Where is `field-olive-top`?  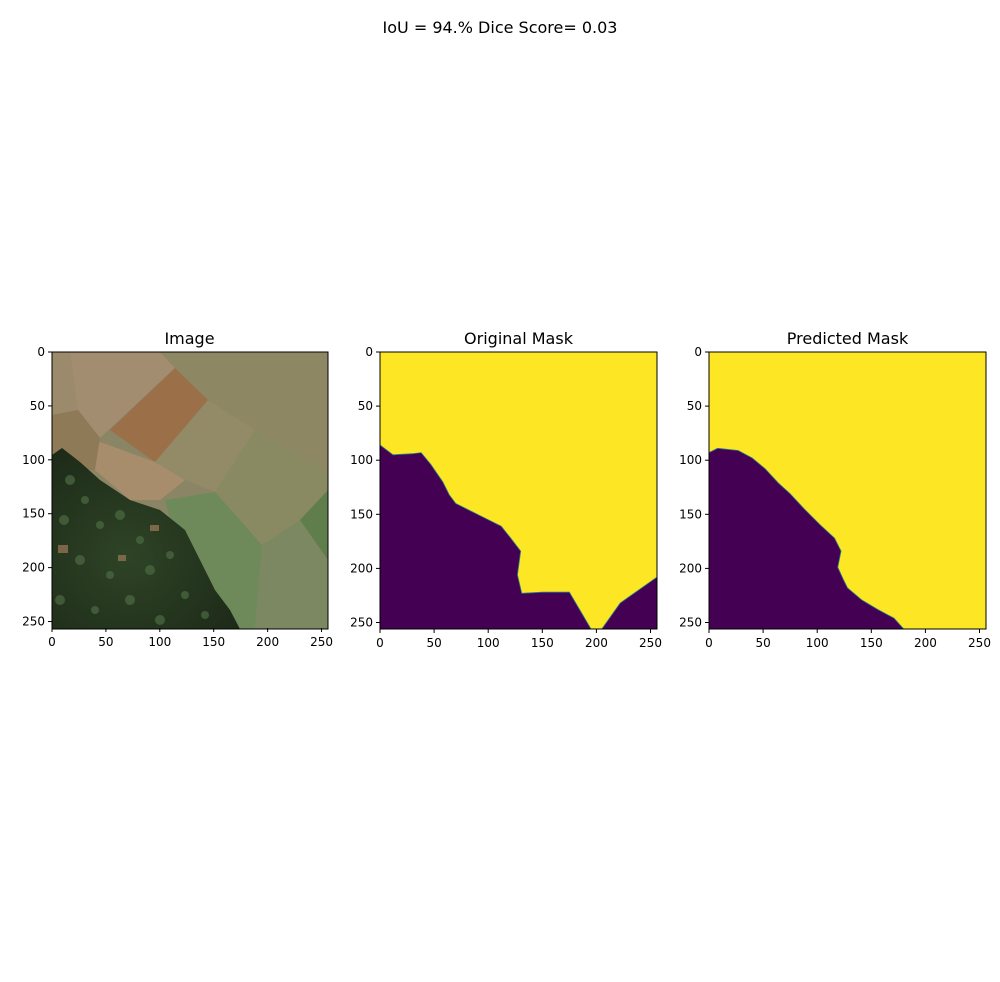 field-olive-top is located at coordinates (244, 412).